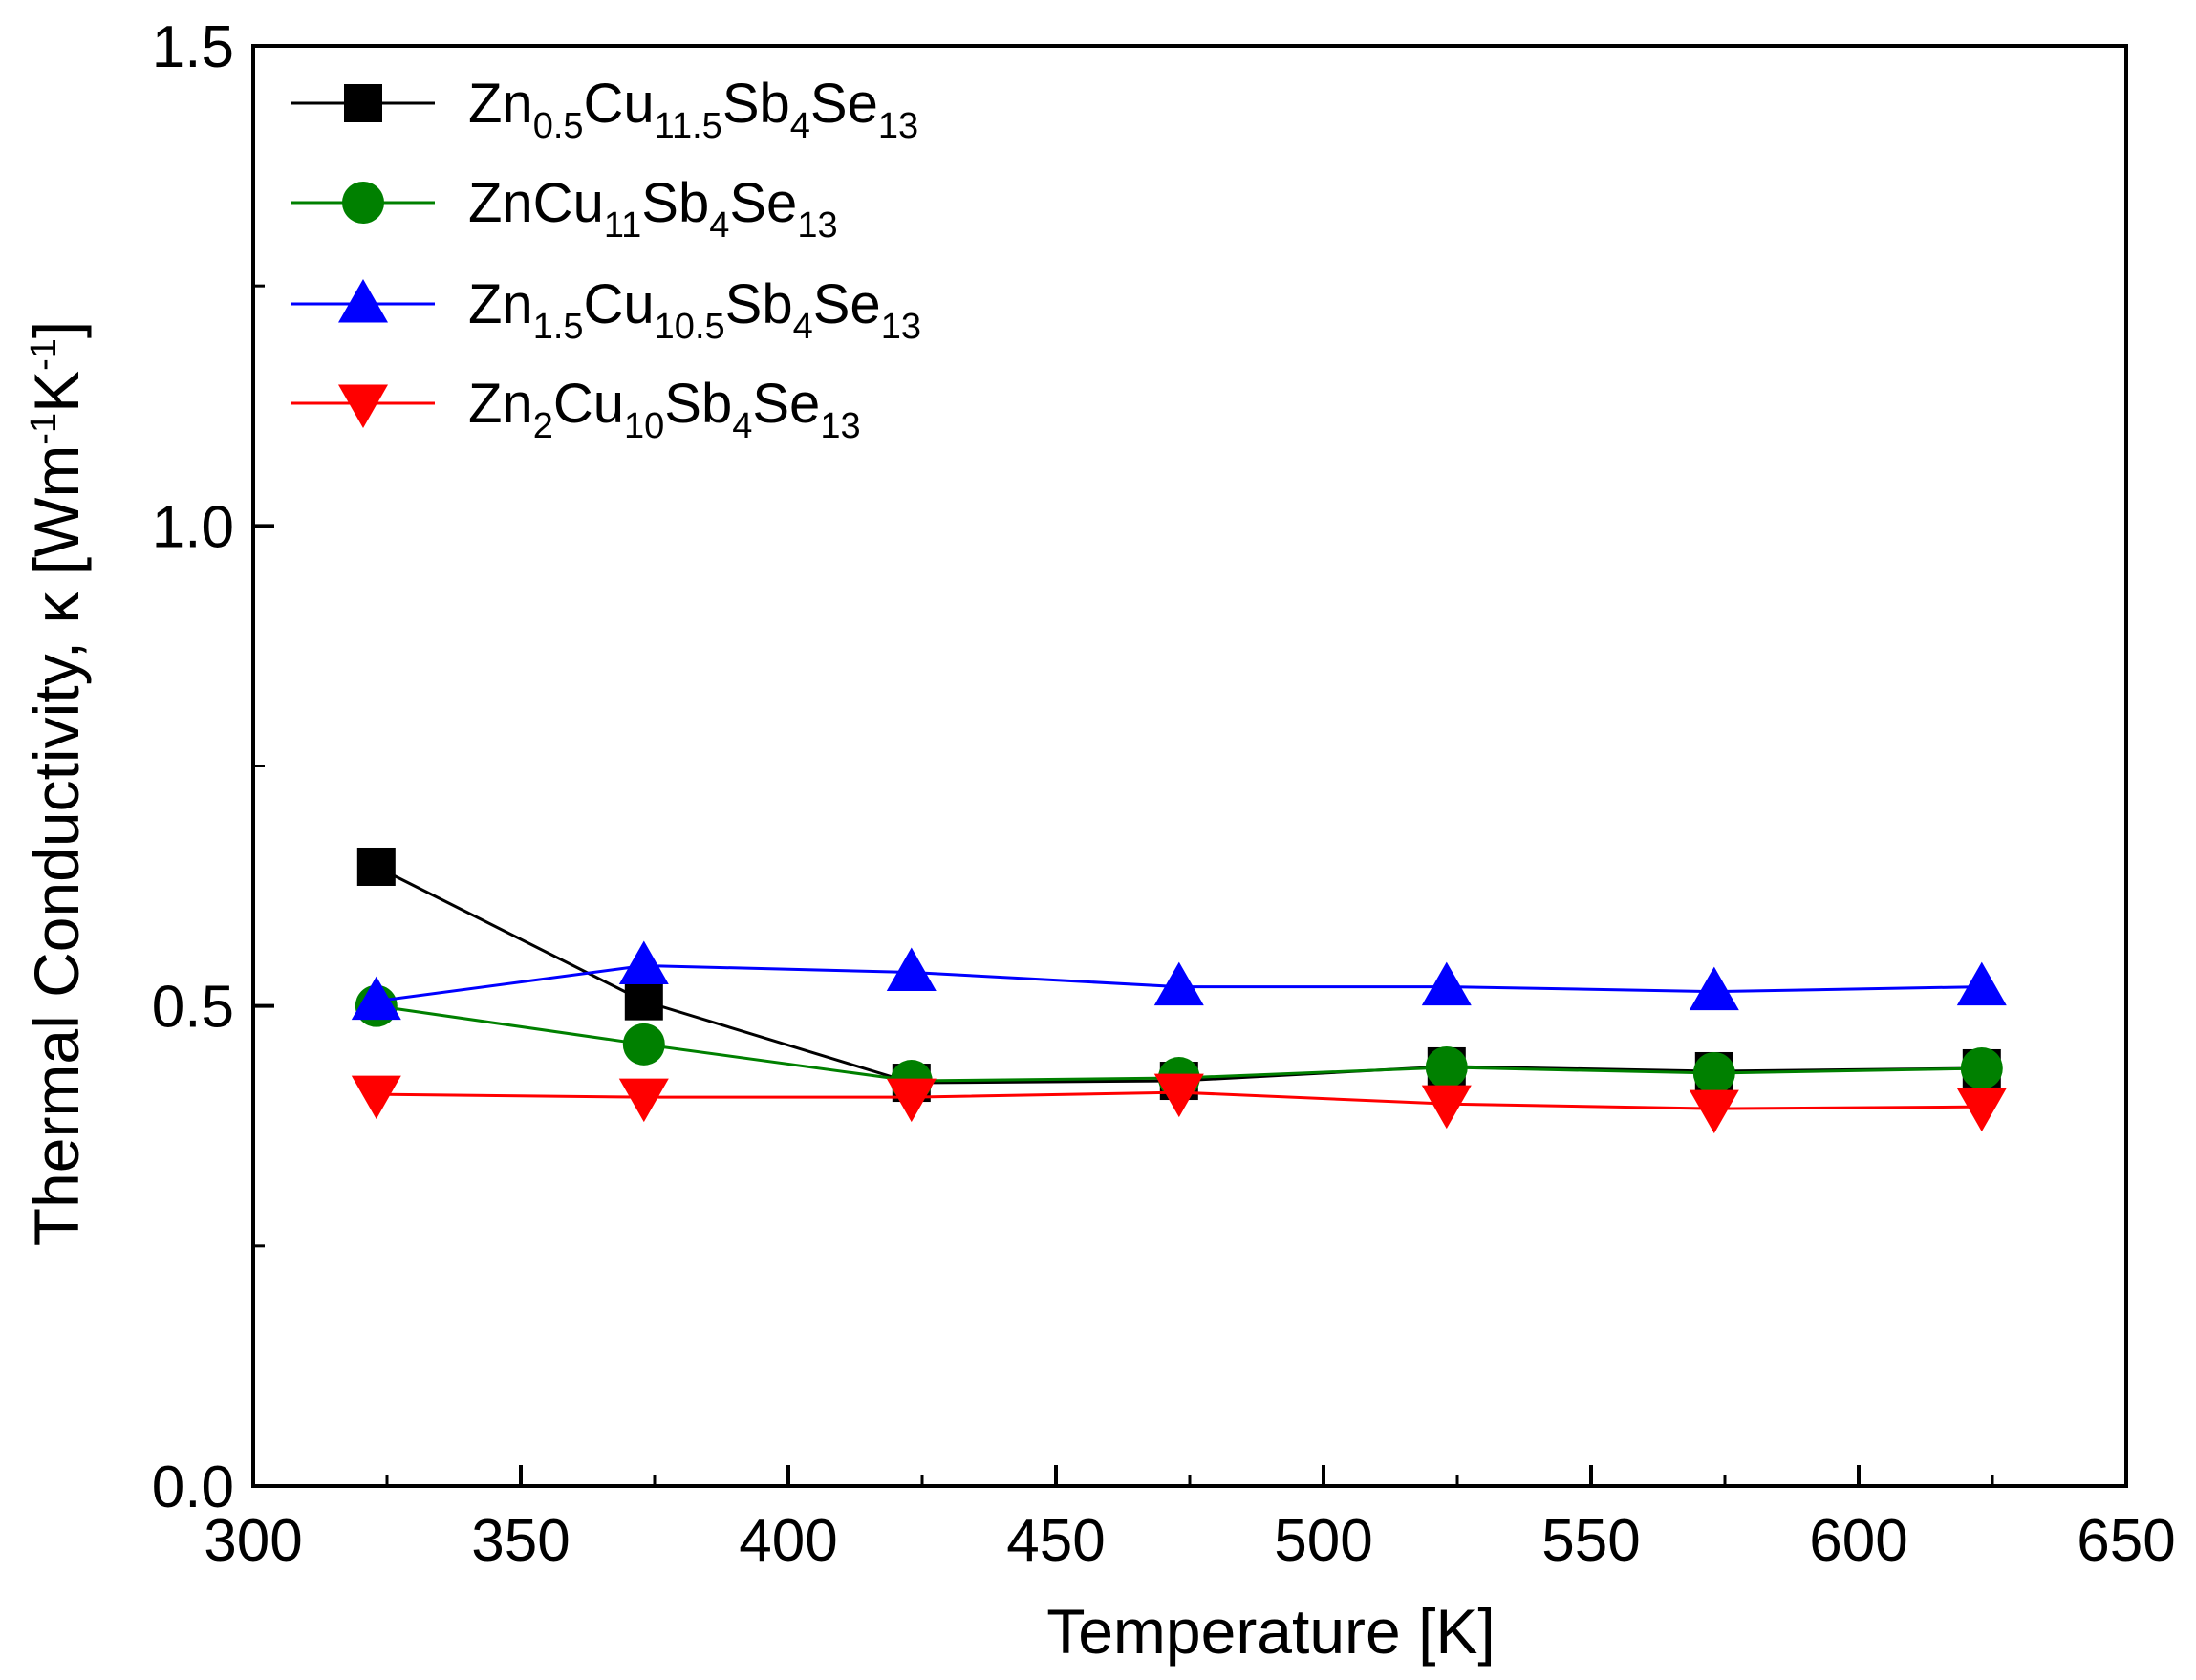  I want to click on legend-label-subscript: 10, so click(644, 426).